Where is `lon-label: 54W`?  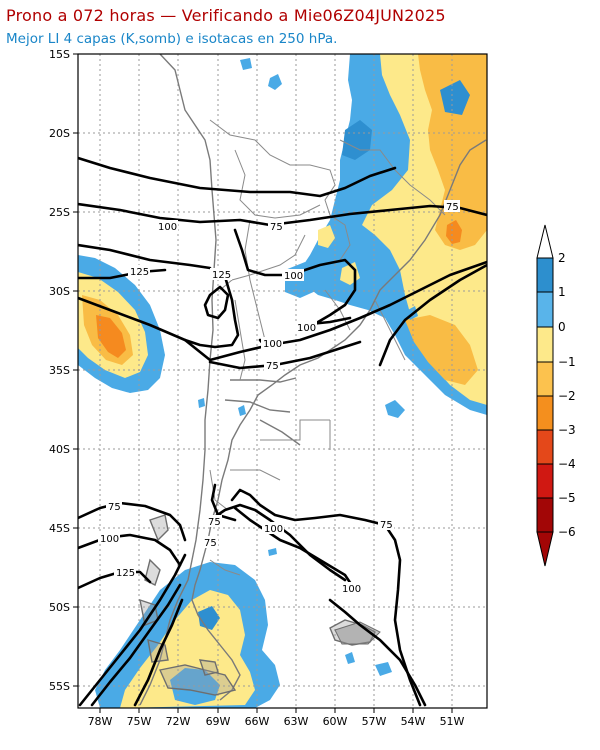
lon-label: 54W is located at coordinates (413, 721).